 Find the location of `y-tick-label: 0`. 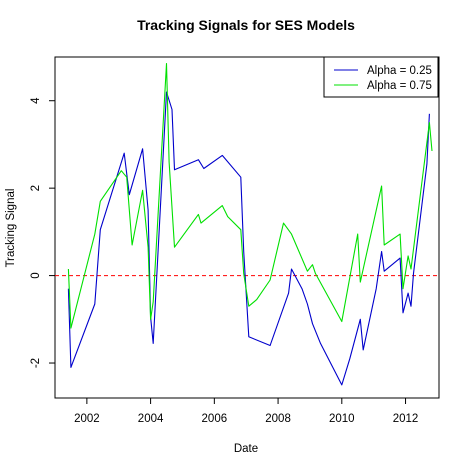

y-tick-label: 0 is located at coordinates (36, 275).